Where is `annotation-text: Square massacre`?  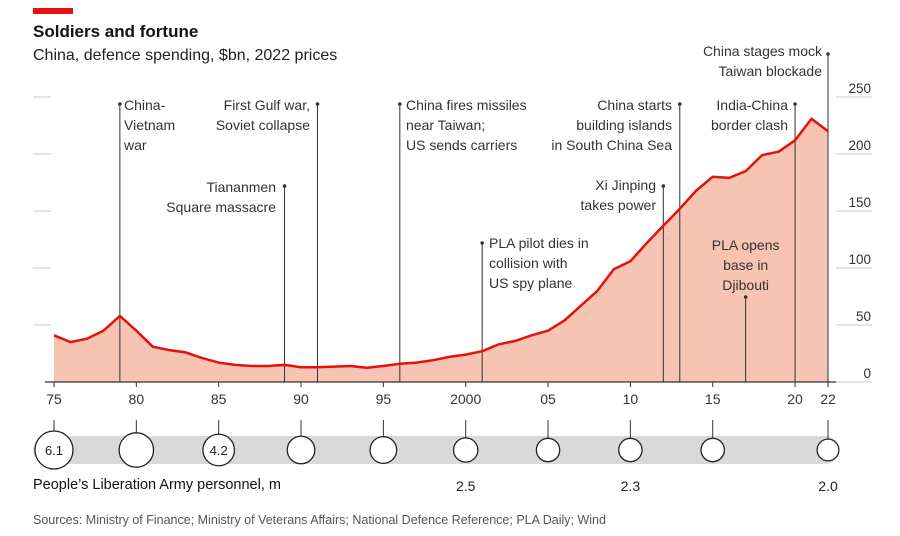 annotation-text: Square massacre is located at coordinates (221, 207).